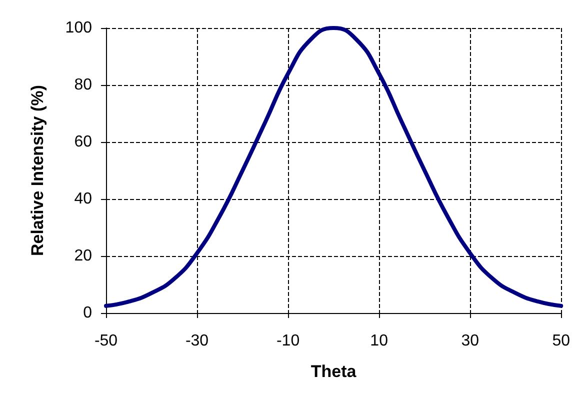 The height and width of the screenshot is (416, 581). What do you see at coordinates (106, 341) in the screenshot?
I see `x-tick-label: -50` at bounding box center [106, 341].